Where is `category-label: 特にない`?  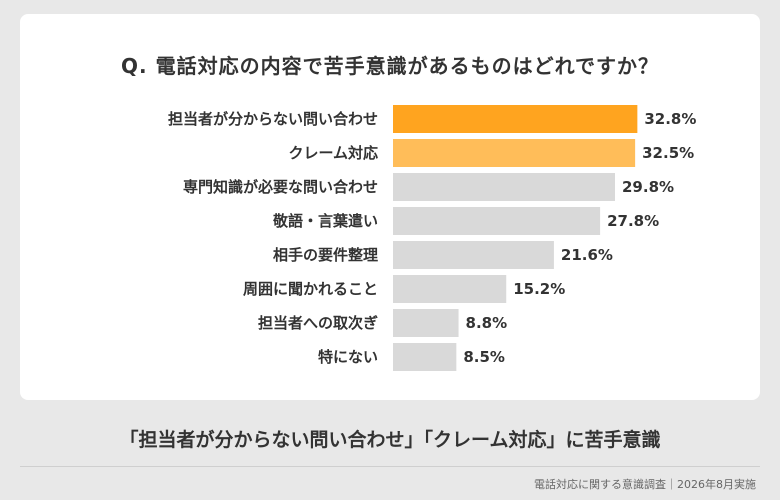 category-label: 特にない is located at coordinates (348, 357).